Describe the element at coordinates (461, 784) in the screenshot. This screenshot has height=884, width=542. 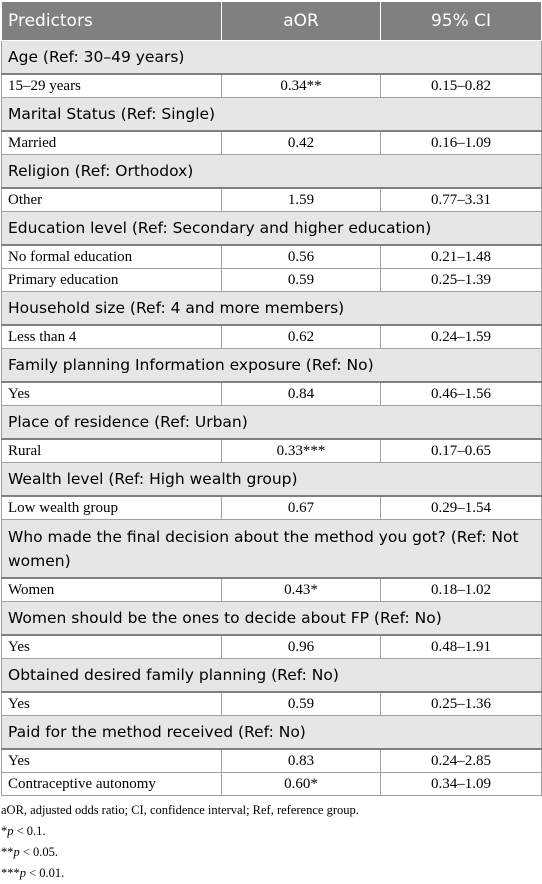
I see `ci-cell: 0.34–1.09` at that location.